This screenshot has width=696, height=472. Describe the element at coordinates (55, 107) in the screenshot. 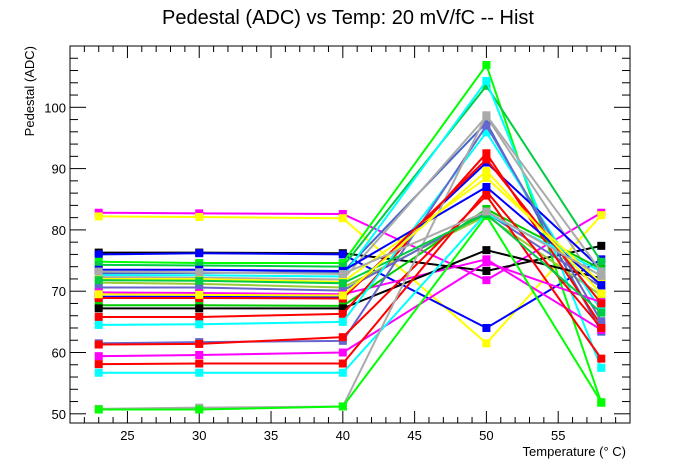

I see `y-tick-label: 100` at that location.